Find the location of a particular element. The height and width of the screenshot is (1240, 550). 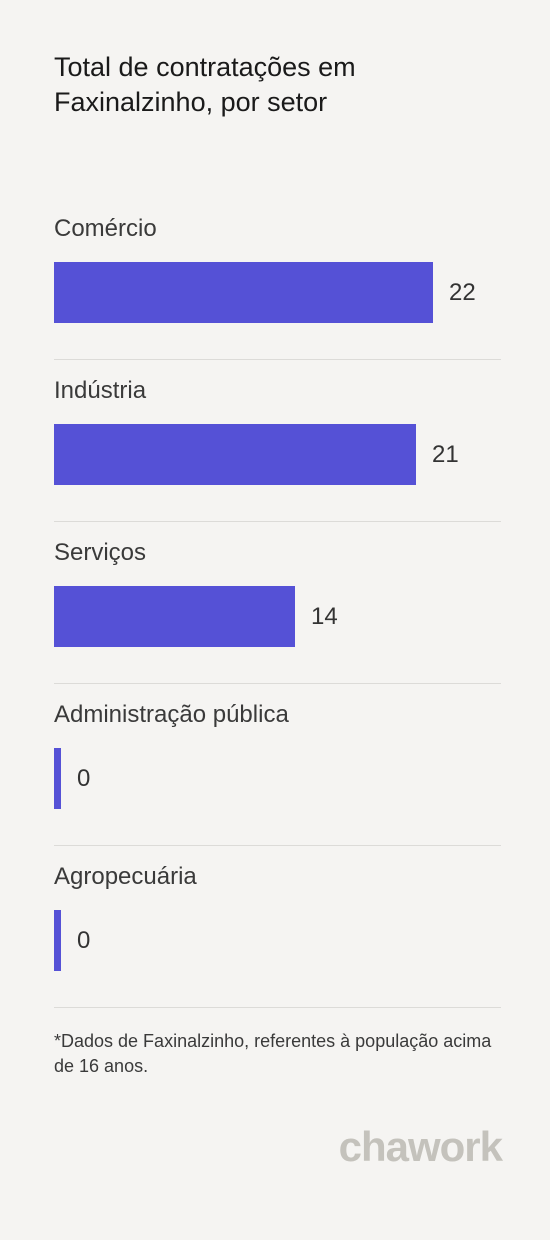

bar-row: Indústria 21 is located at coordinates (277, 441).